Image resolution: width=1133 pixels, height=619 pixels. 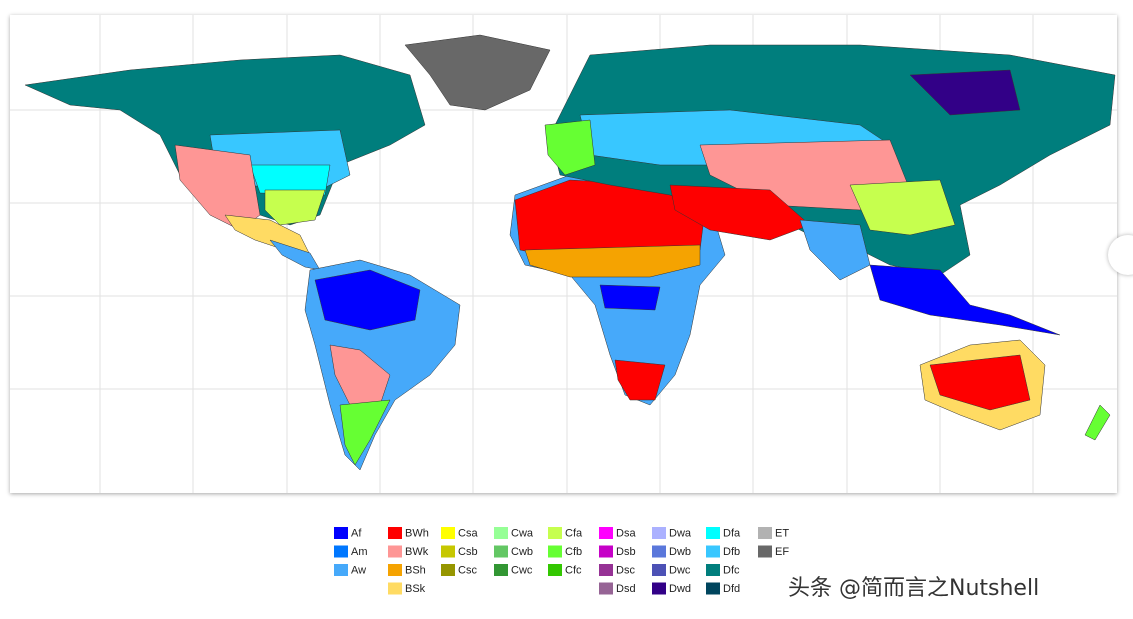 I want to click on legend-label: Dsa, so click(x=626, y=533).